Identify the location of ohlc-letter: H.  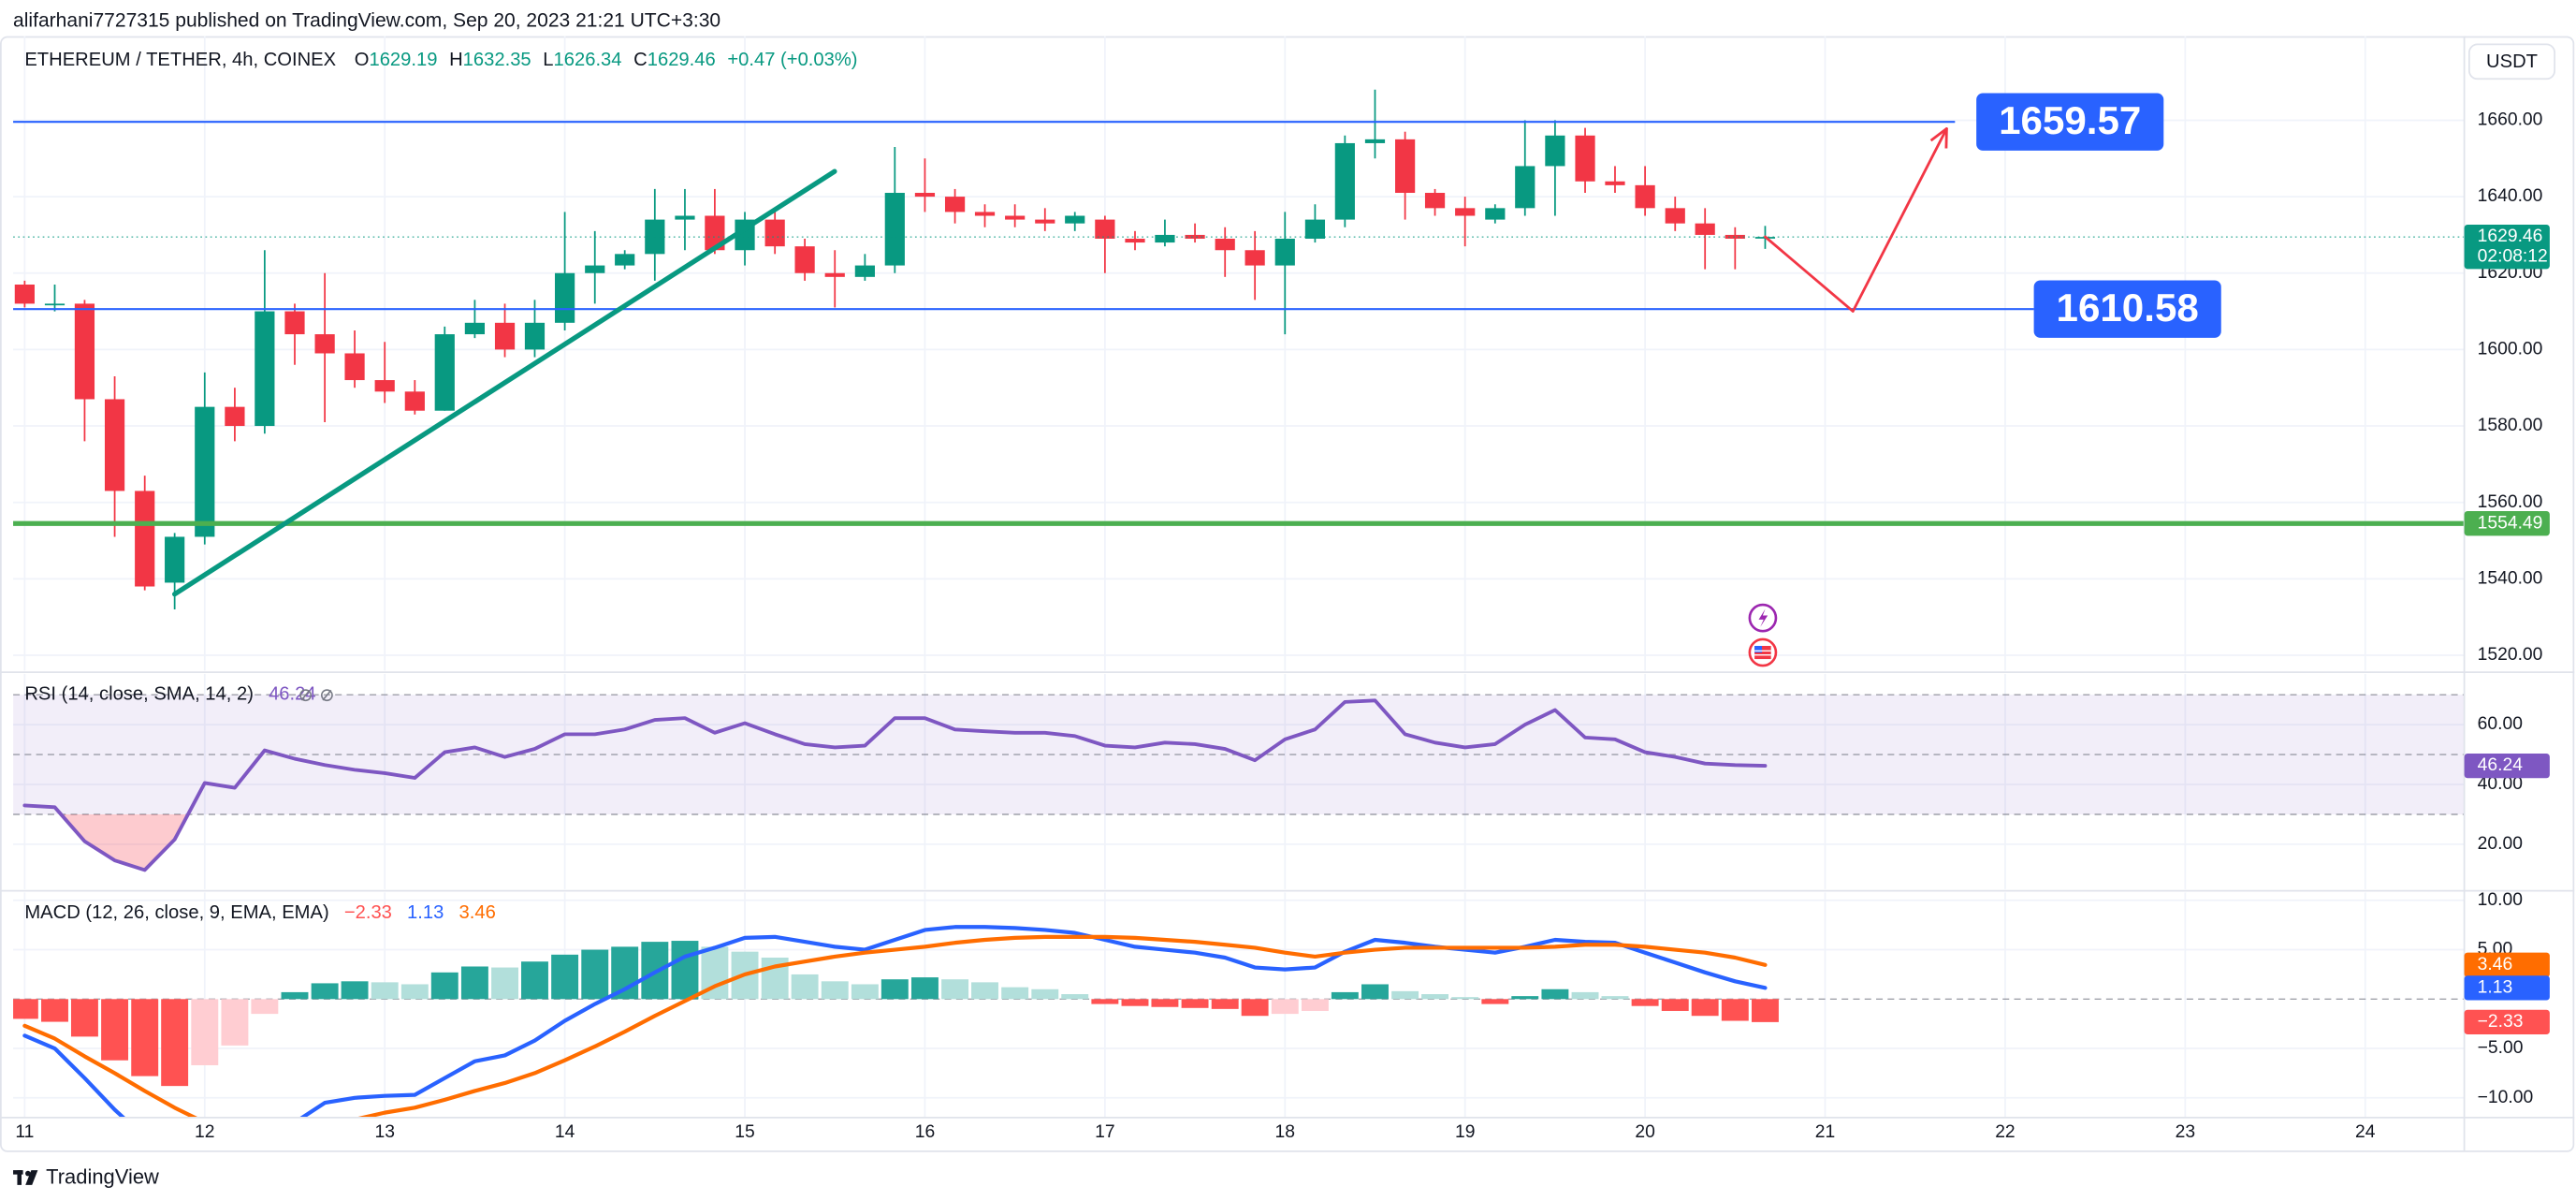
(456, 60).